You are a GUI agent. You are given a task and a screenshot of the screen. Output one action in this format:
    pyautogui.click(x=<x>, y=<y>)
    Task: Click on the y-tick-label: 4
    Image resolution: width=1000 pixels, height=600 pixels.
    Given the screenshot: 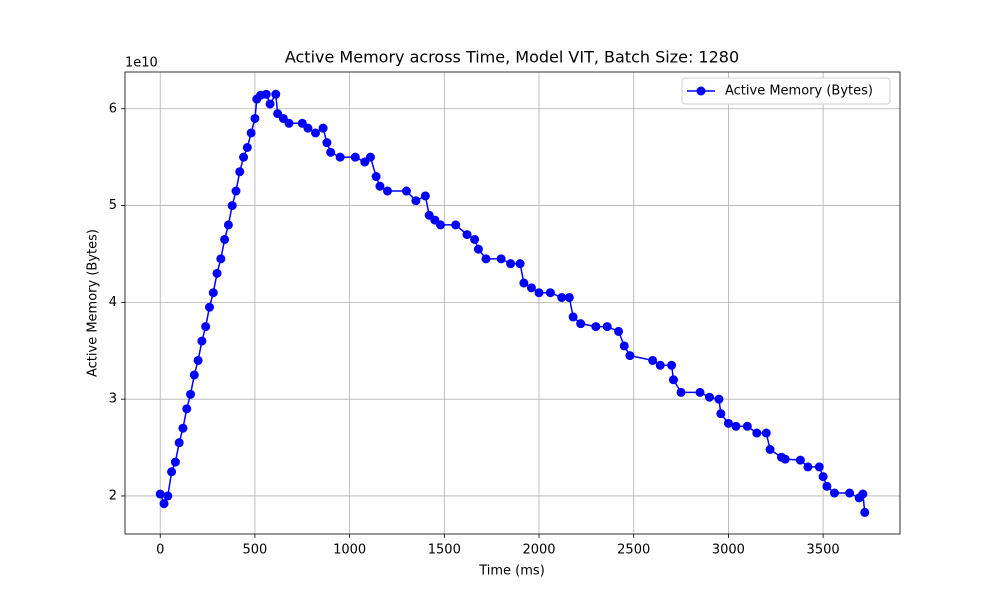 What is the action you would take?
    pyautogui.click(x=113, y=302)
    